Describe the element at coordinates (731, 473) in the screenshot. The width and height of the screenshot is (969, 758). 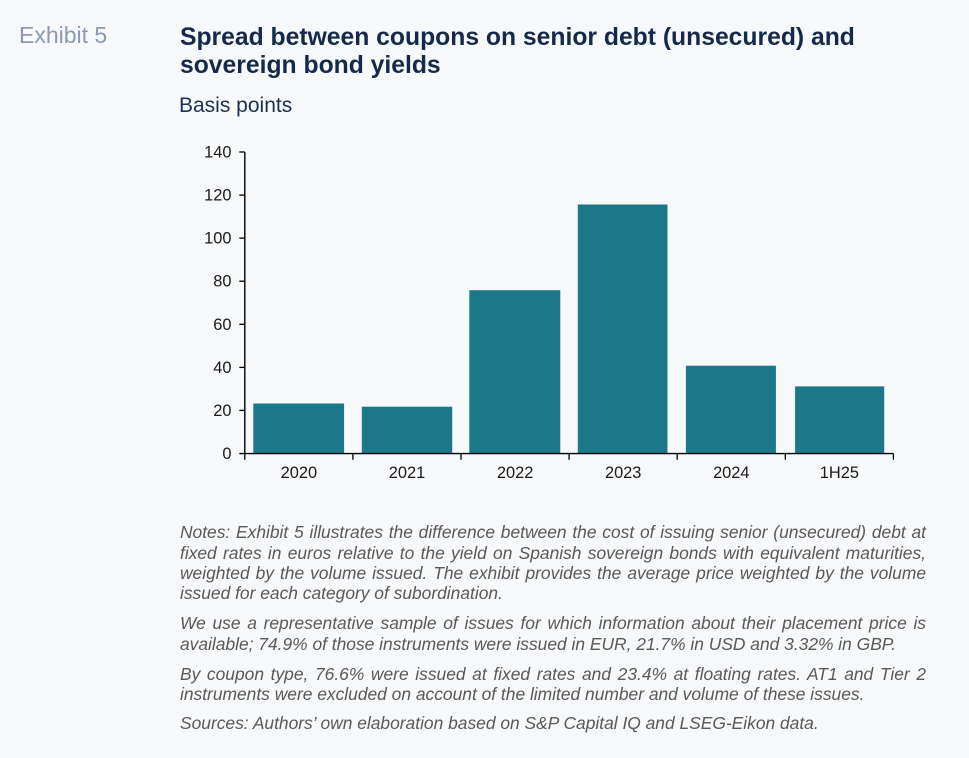
I see `svg-text: 2024` at that location.